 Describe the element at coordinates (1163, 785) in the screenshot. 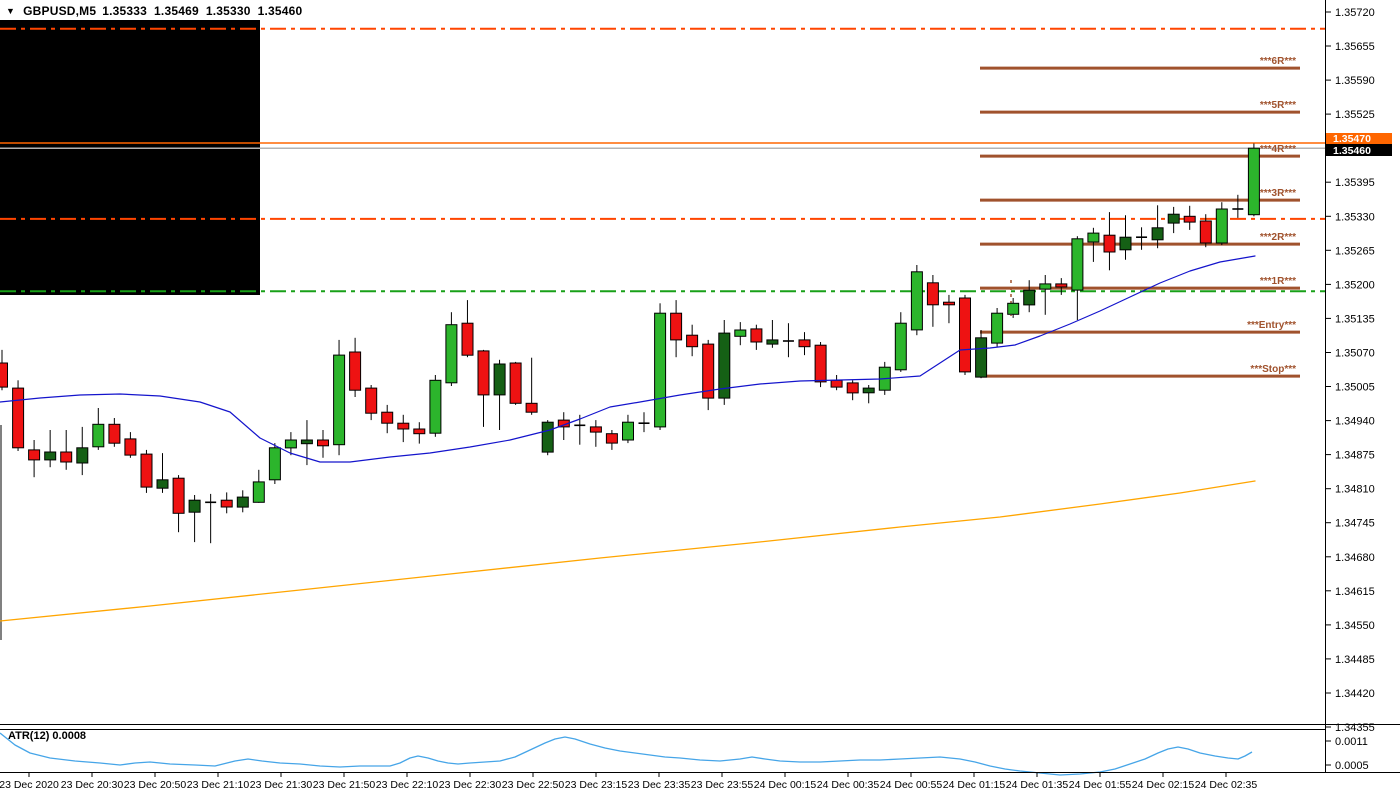

I see `time-tick-label: 24 Dec 02:15` at that location.